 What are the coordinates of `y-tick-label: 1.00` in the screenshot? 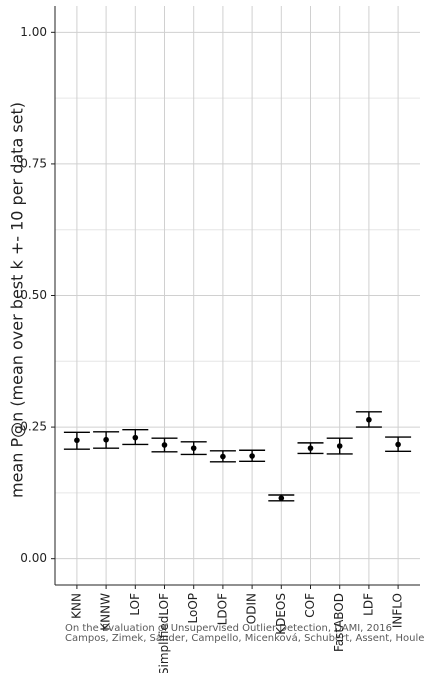 It's located at (33, 32).